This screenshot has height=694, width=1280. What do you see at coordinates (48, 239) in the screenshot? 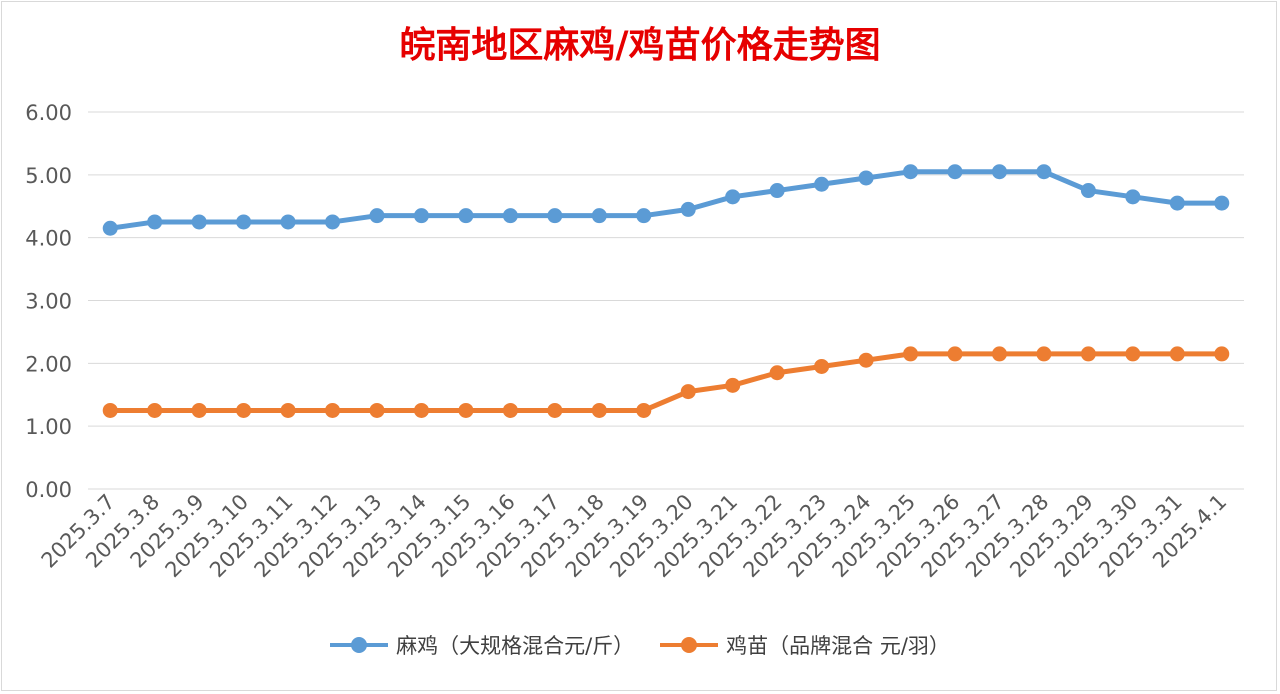
I see `y-tick-label: 4.00` at bounding box center [48, 239].